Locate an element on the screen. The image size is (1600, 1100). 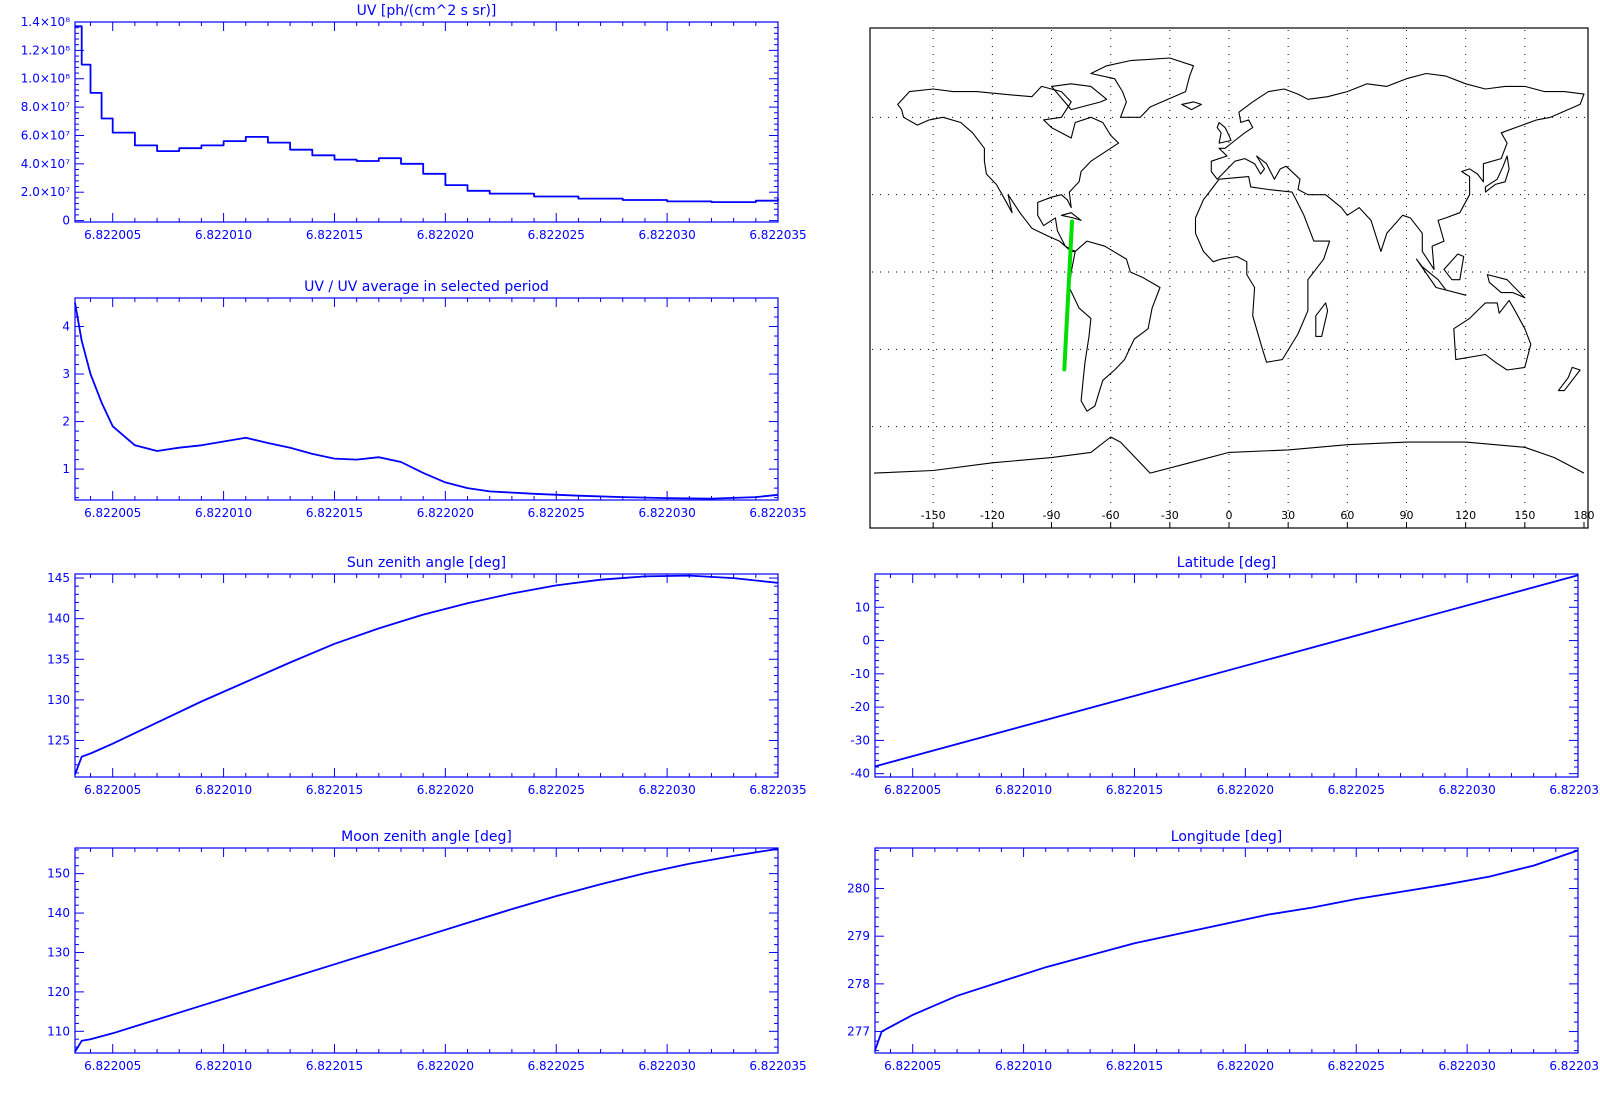
y-tick-label: 135 is located at coordinates (58, 659).